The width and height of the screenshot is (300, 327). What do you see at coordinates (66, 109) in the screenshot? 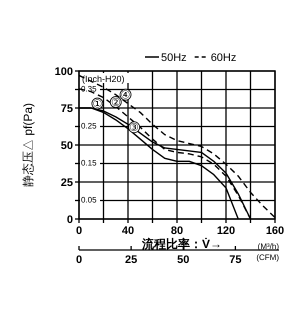
I see `y-tick-label: 75` at bounding box center [66, 109].